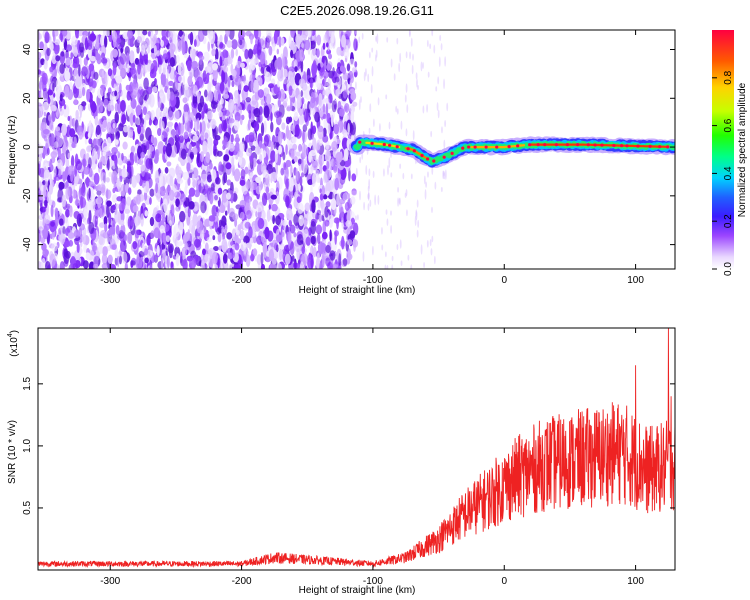 The image size is (750, 600). I want to click on heatmap-signal-ridge, so click(511, 151).